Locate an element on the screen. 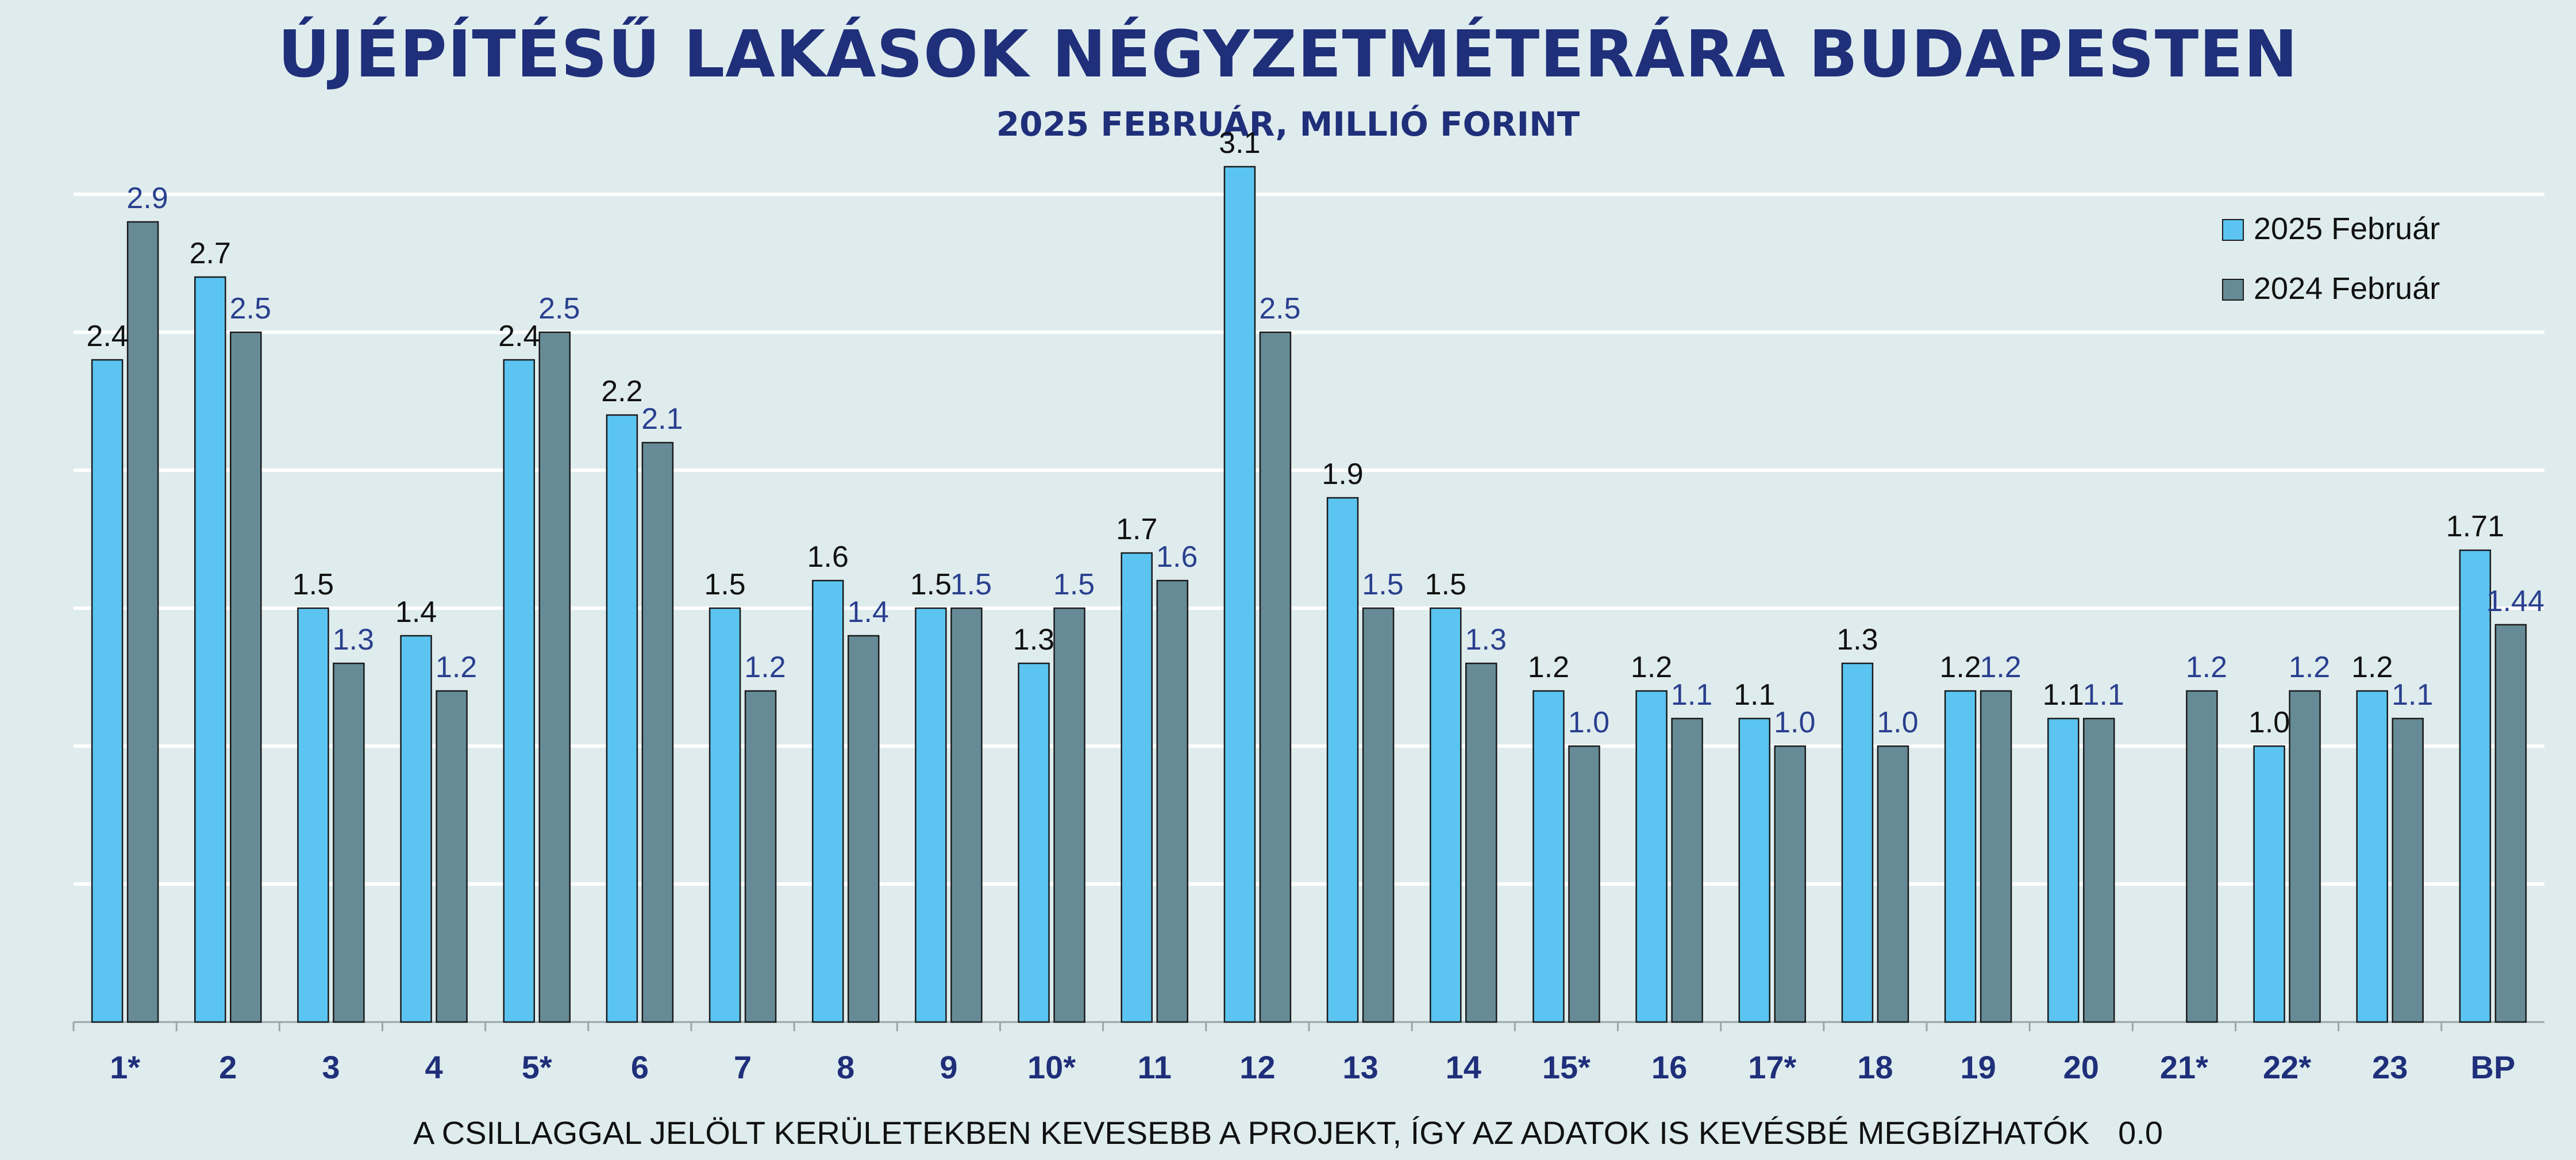 This screenshot has height=1160, width=2576. chart-subtitle: 2025 FEBRUÁR, MILLIÓ FORINT is located at coordinates (1288, 124).